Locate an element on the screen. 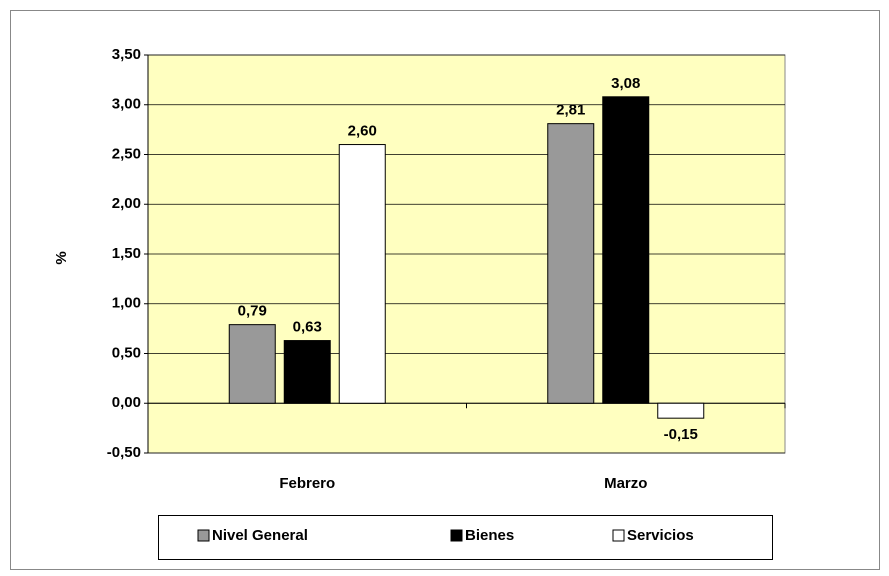  y-tick-label: 0,00 is located at coordinates (126, 402).